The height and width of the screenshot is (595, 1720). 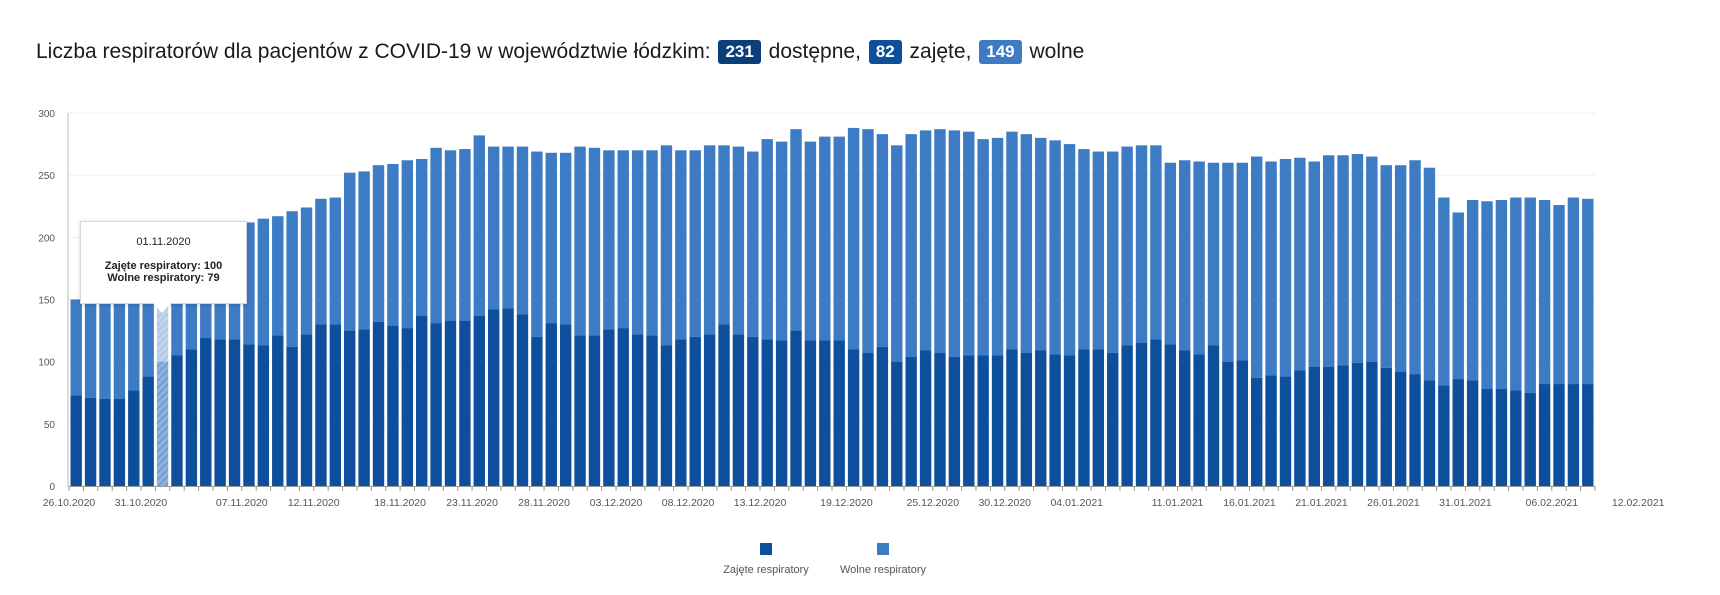 What do you see at coordinates (883, 549) in the screenshot?
I see `legend-swatch-free` at bounding box center [883, 549].